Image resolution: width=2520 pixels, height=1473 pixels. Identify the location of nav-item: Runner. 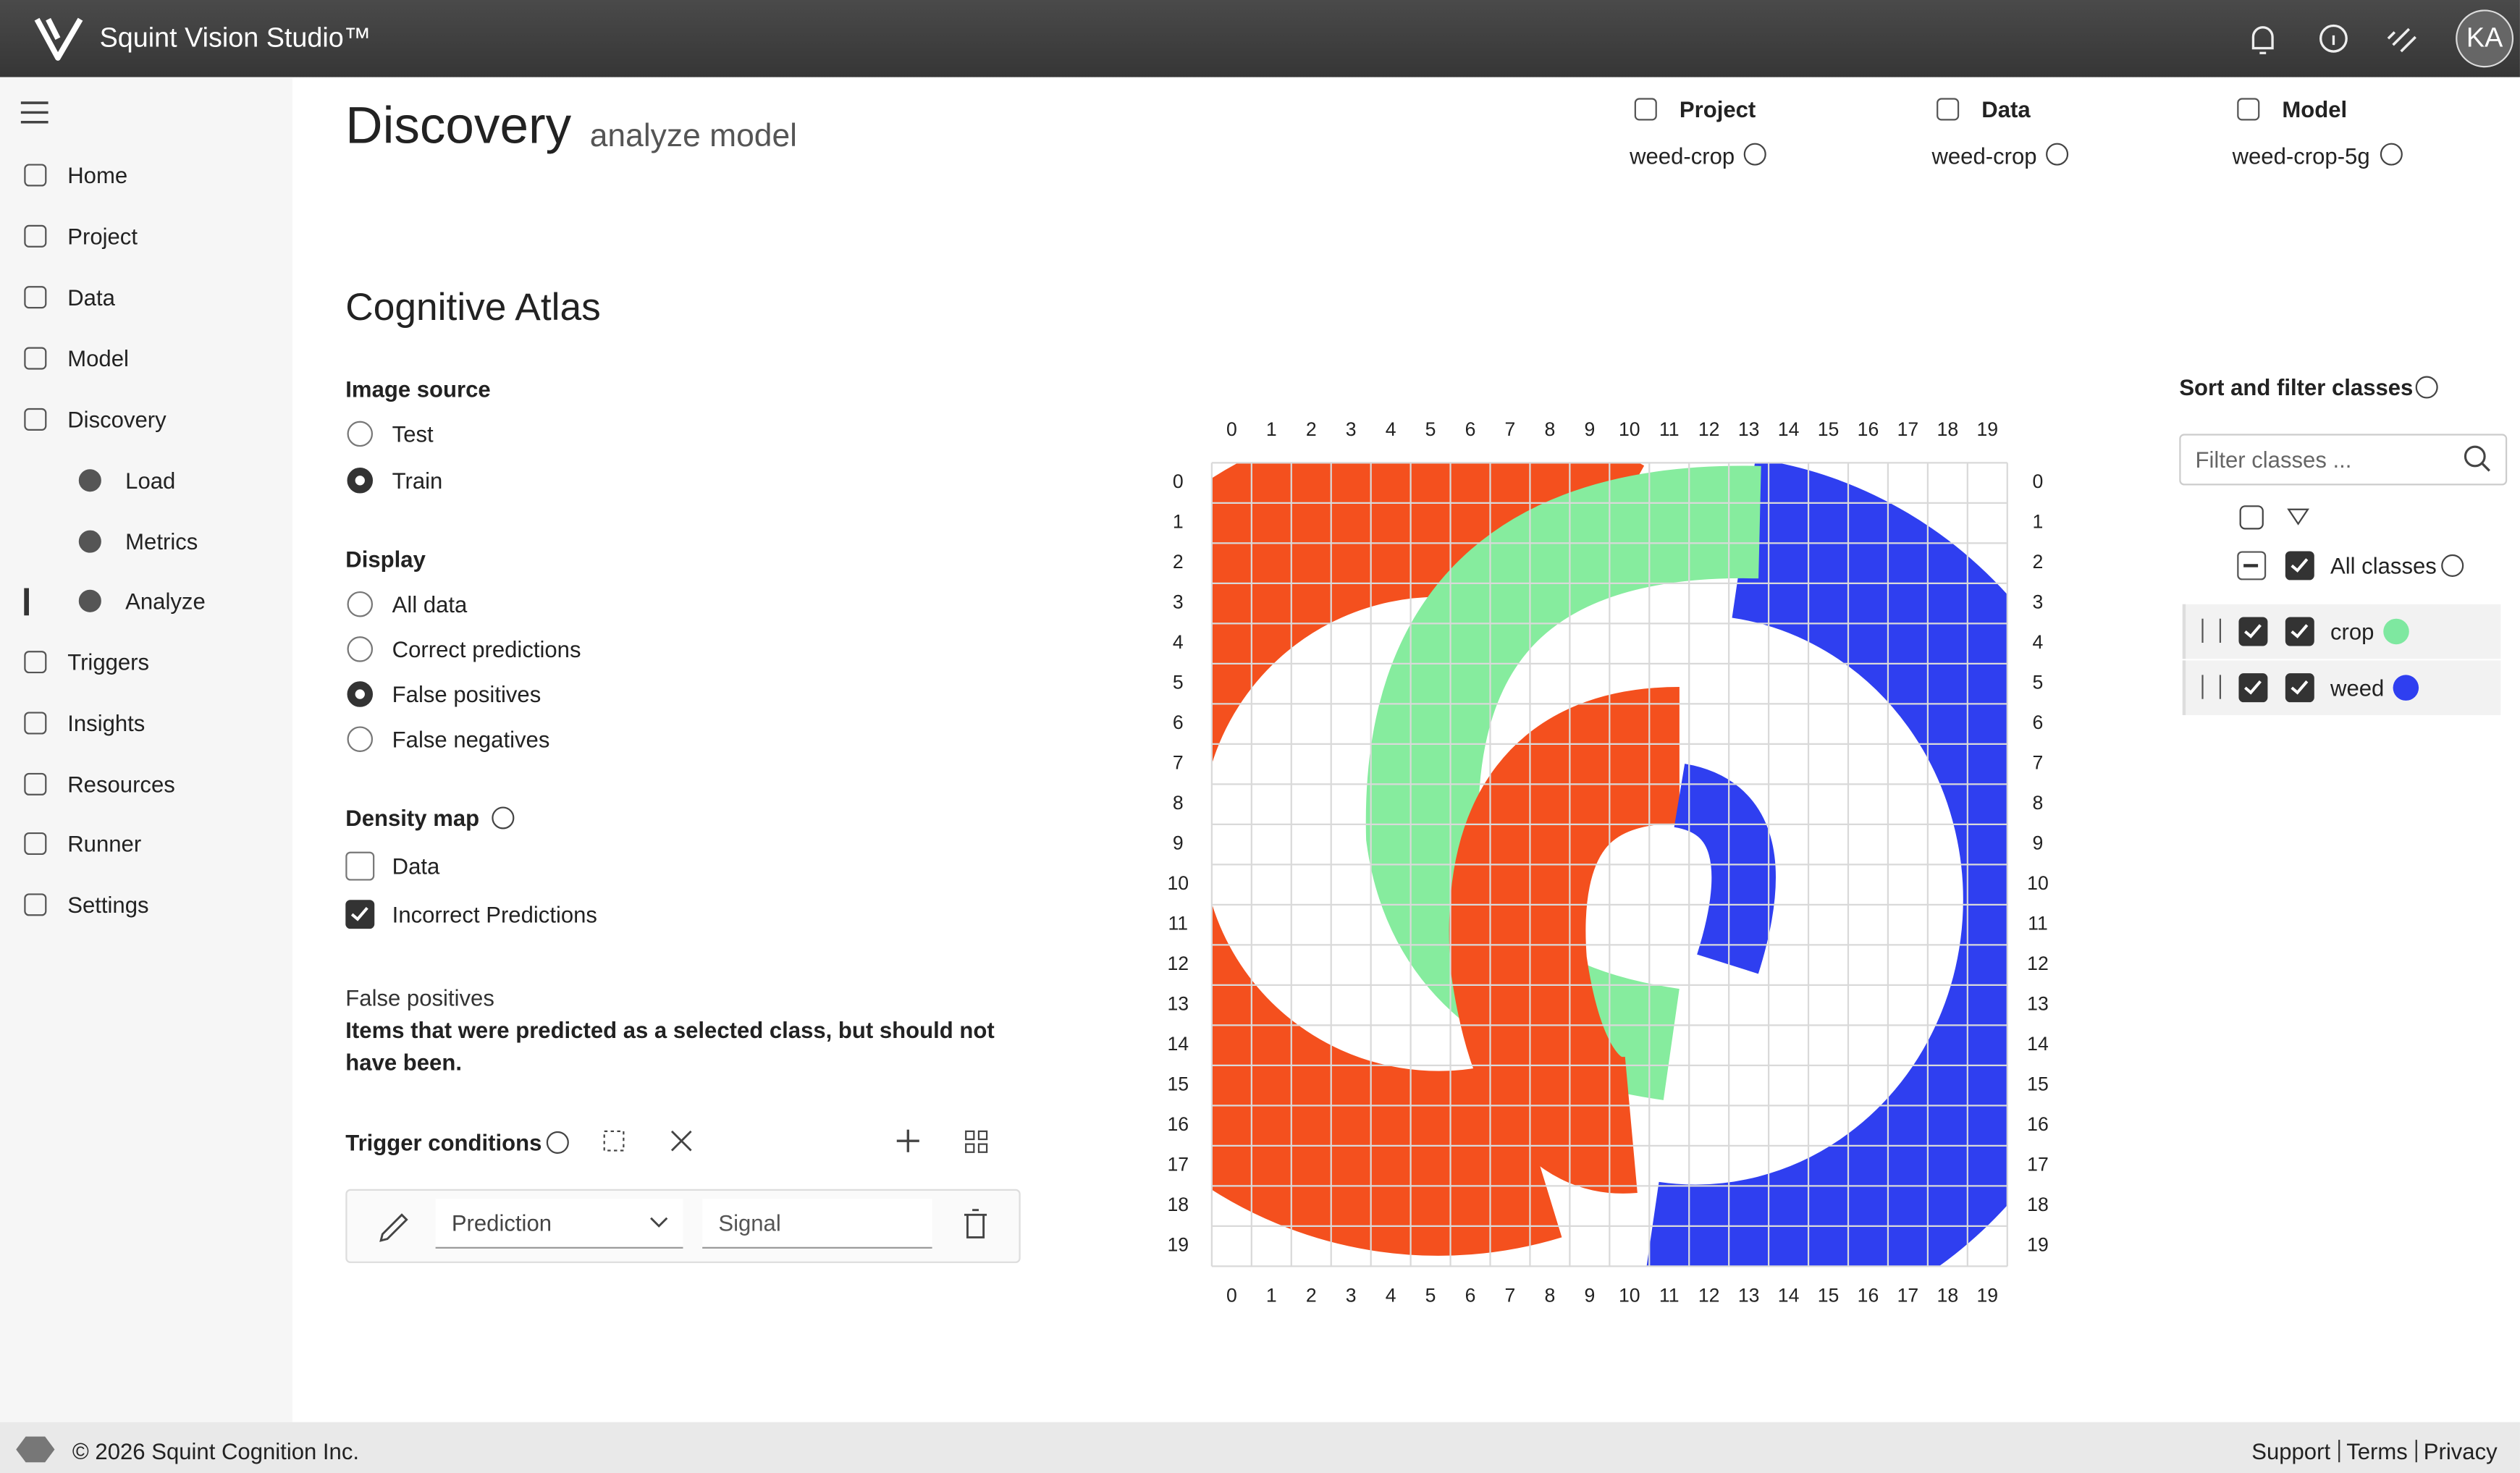
(104, 843).